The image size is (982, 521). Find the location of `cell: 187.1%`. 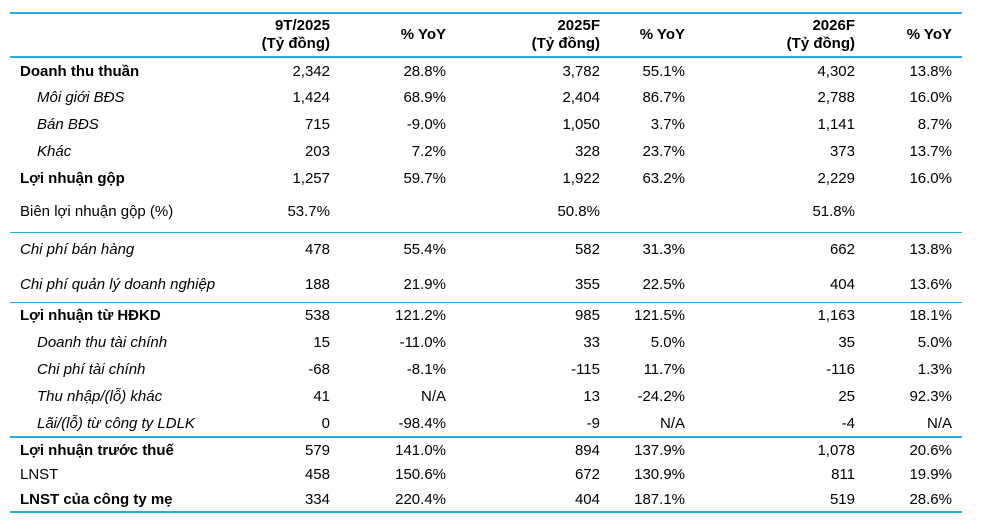

cell: 187.1% is located at coordinates (659, 499).